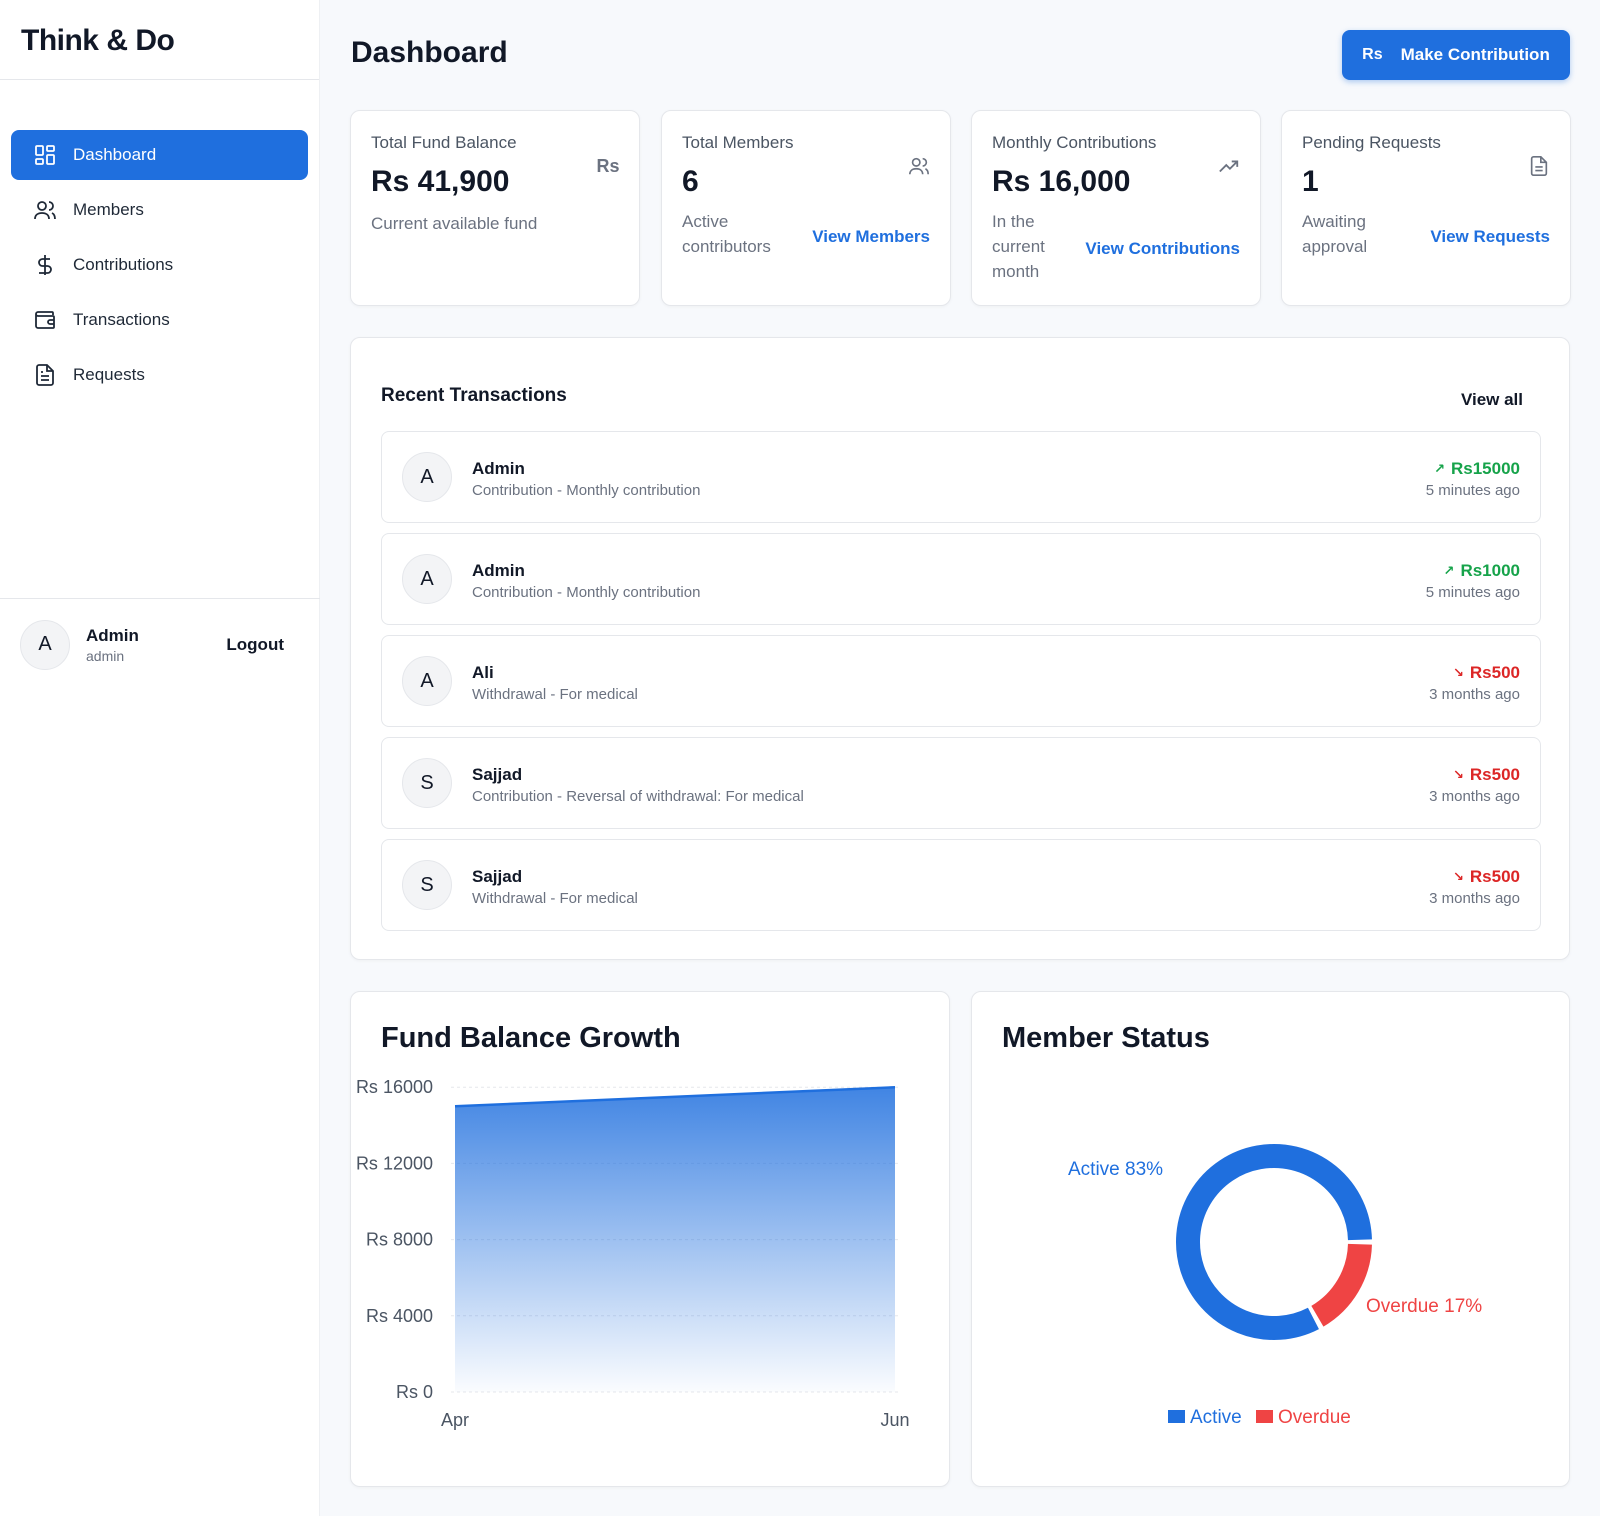  Describe the element at coordinates (123, 264) in the screenshot. I see `sidebar-item-label: Contributions` at that location.